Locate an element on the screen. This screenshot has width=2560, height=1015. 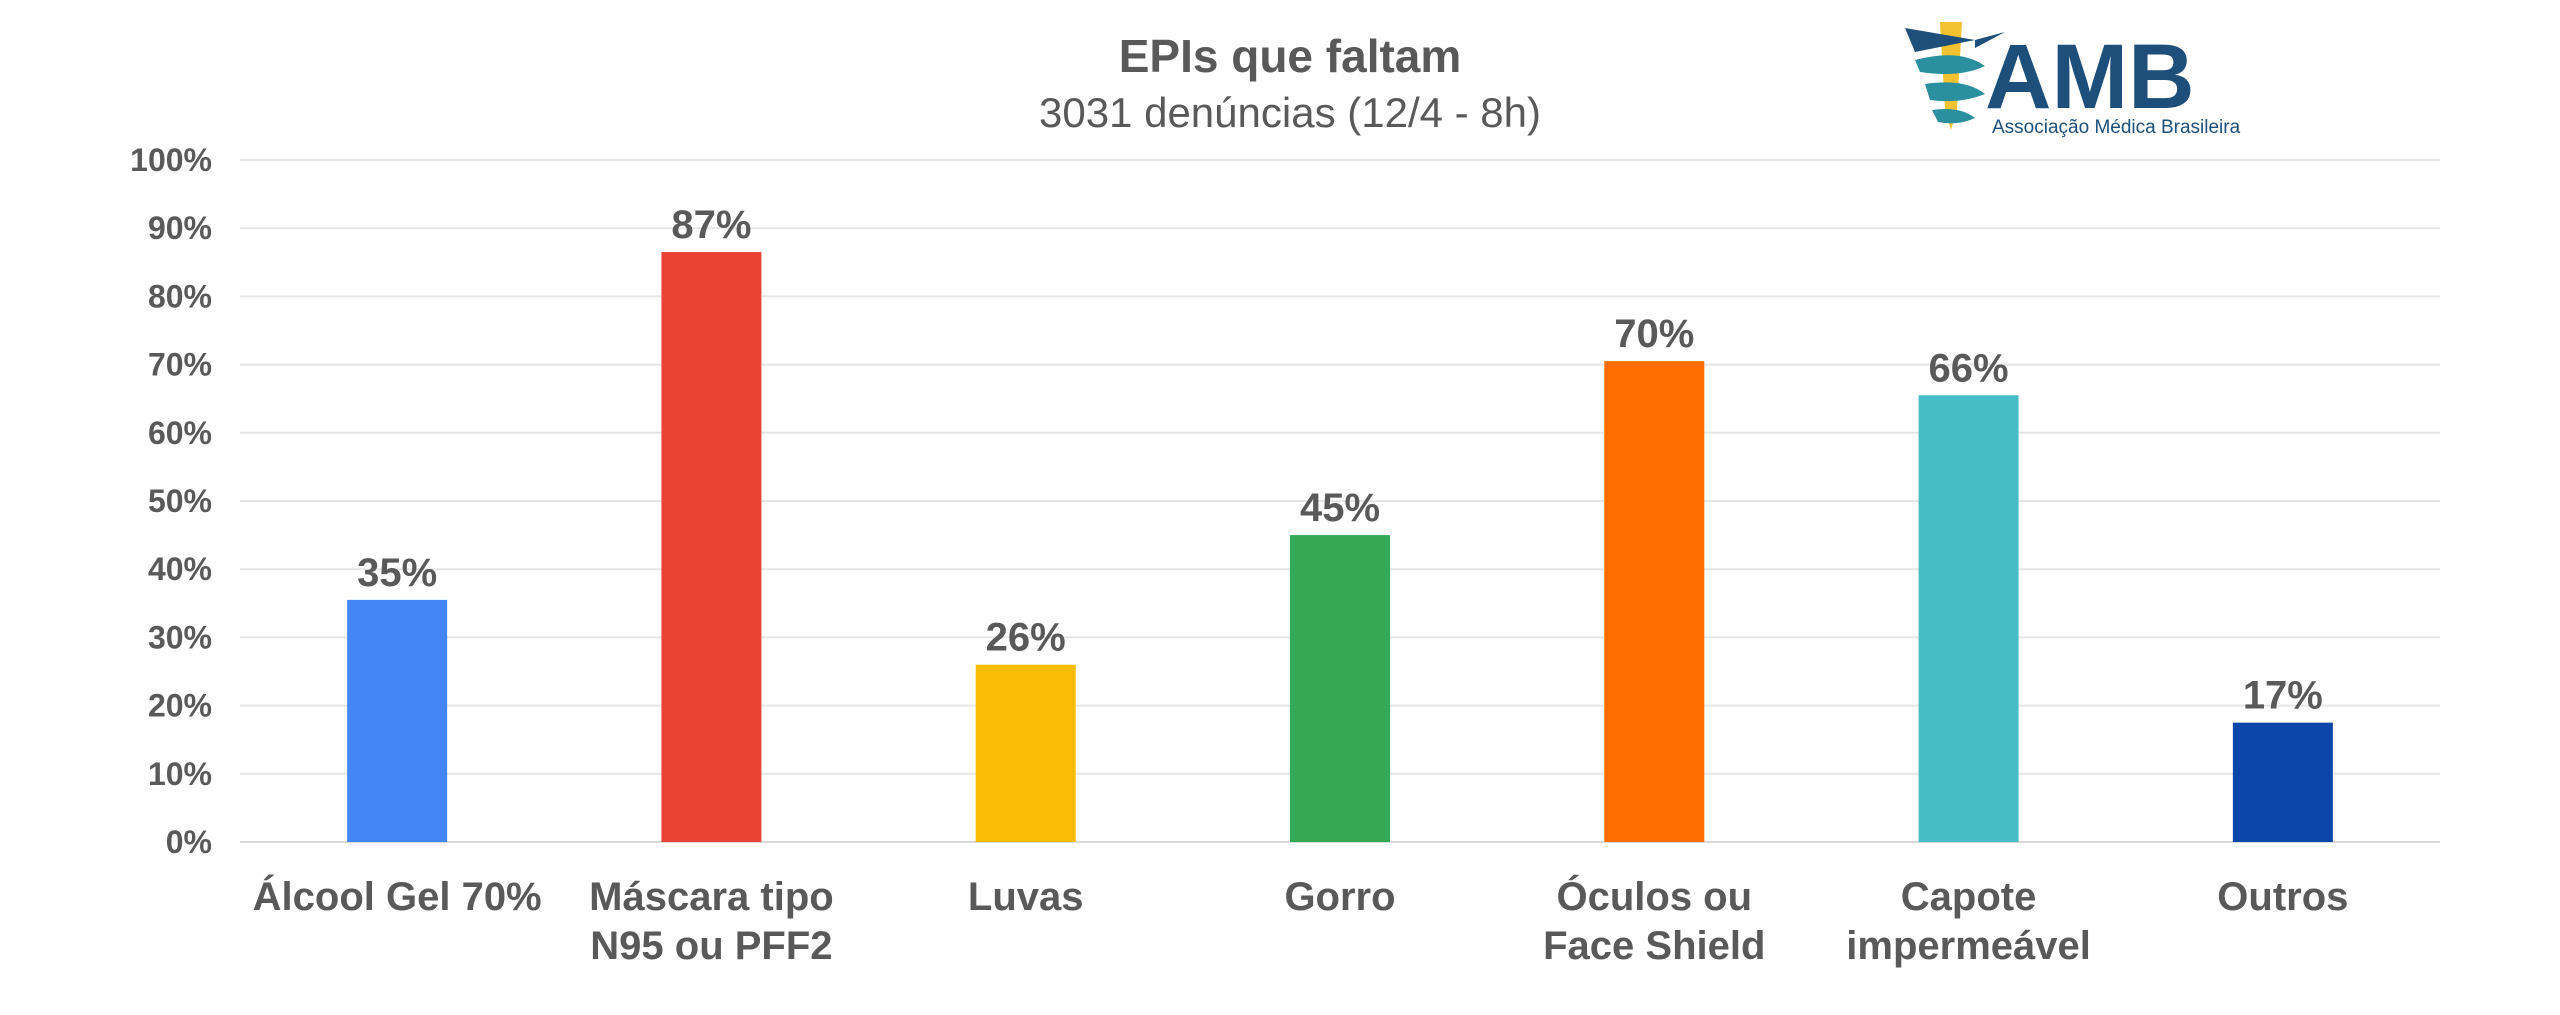
y-tick-label: 100% is located at coordinates (171, 160).